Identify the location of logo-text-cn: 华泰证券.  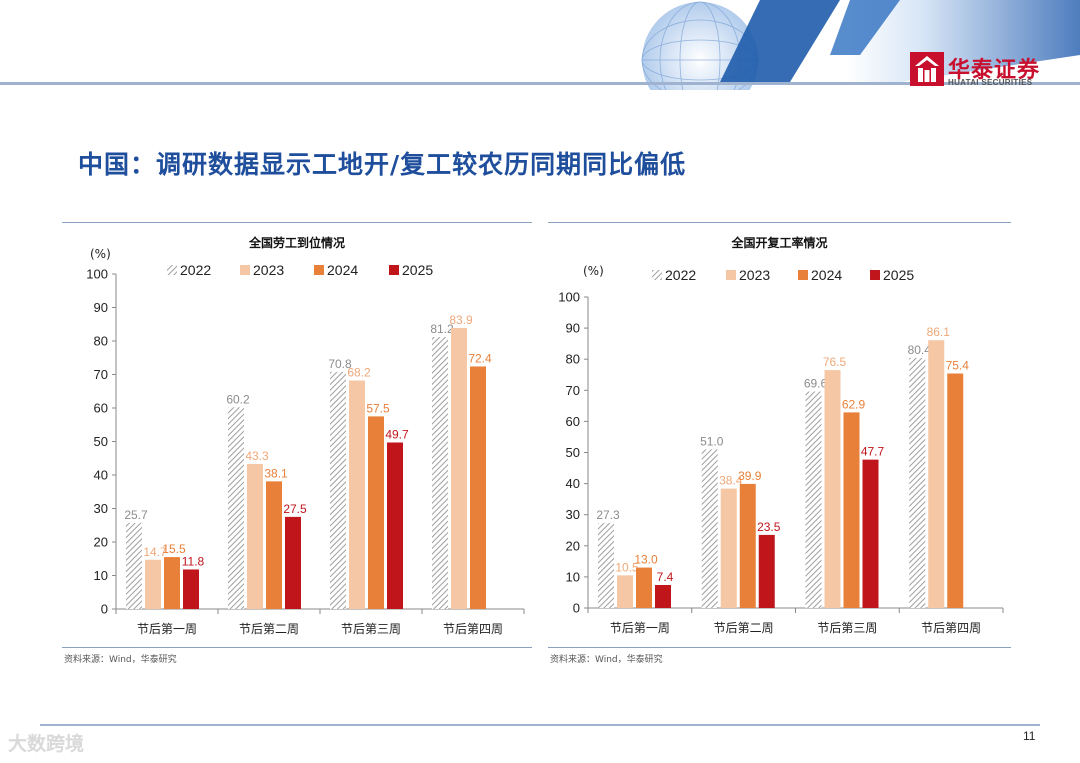
(994, 70).